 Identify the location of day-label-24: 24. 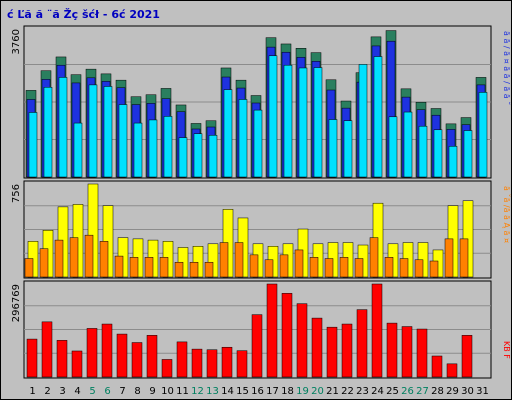
(377, 391).